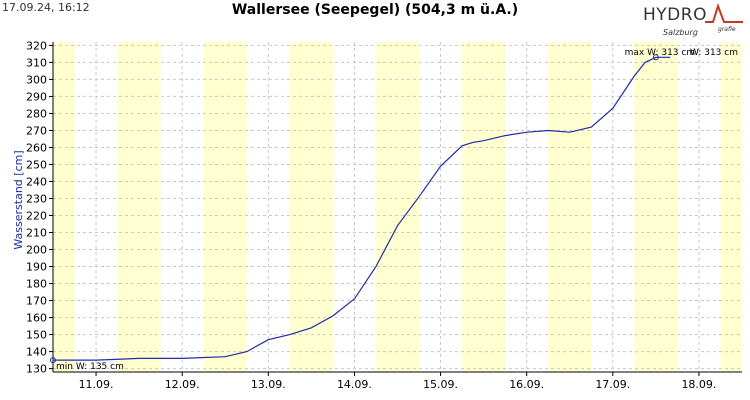 The height and width of the screenshot is (400, 750). What do you see at coordinates (36, 301) in the screenshot?
I see `y-tick-label: 170` at bounding box center [36, 301].